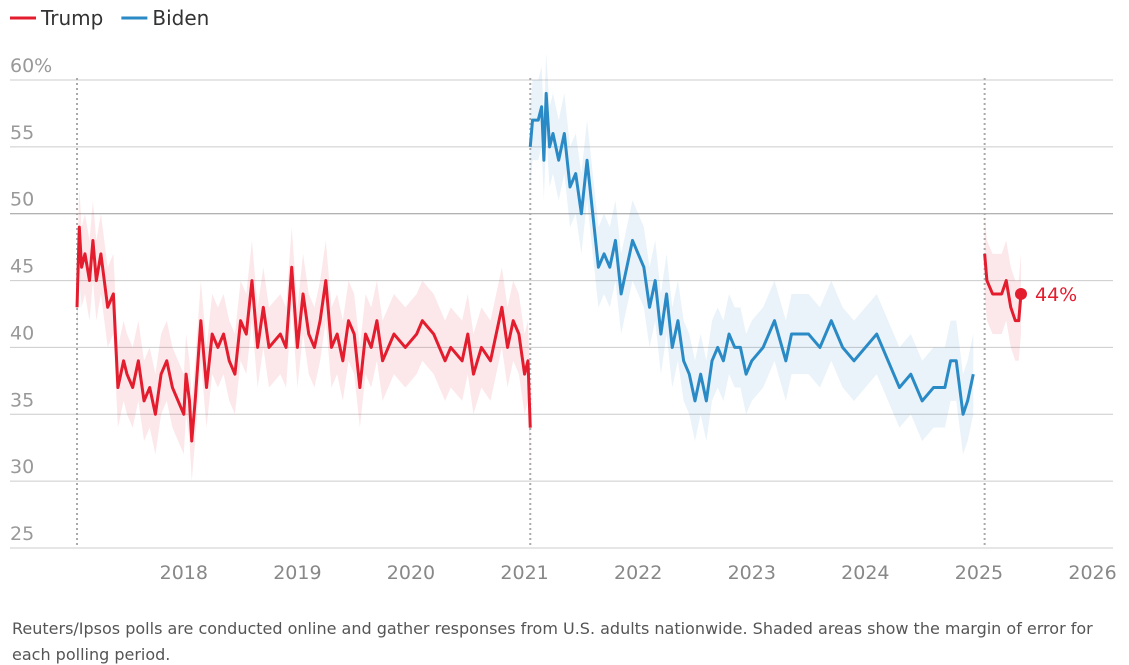  What do you see at coordinates (297, 573) in the screenshot?
I see `x-tick-label: 2019` at bounding box center [297, 573].